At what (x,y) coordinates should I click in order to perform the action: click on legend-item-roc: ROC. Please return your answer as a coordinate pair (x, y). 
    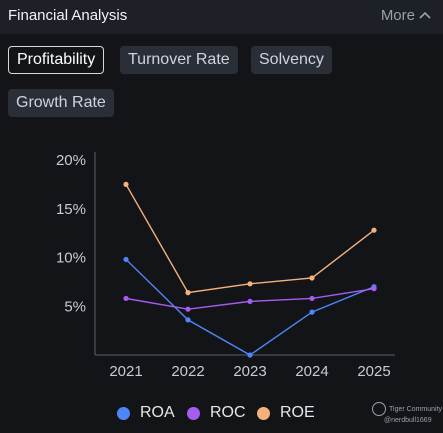
    Looking at the image, I should click on (216, 413).